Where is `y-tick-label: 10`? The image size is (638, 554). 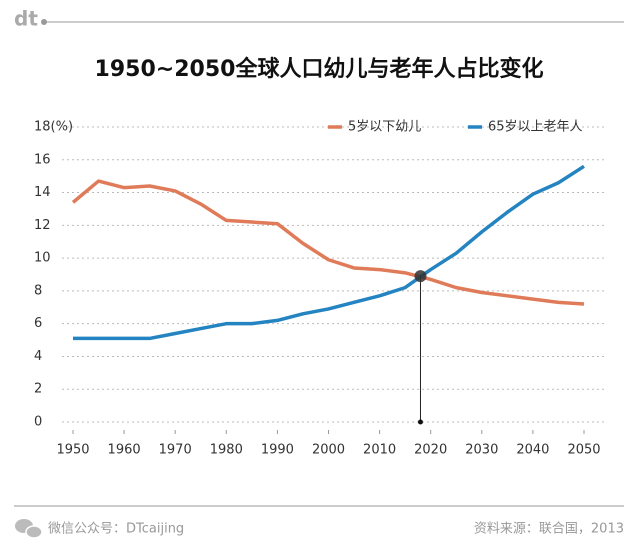 y-tick-label: 10 is located at coordinates (42, 258).